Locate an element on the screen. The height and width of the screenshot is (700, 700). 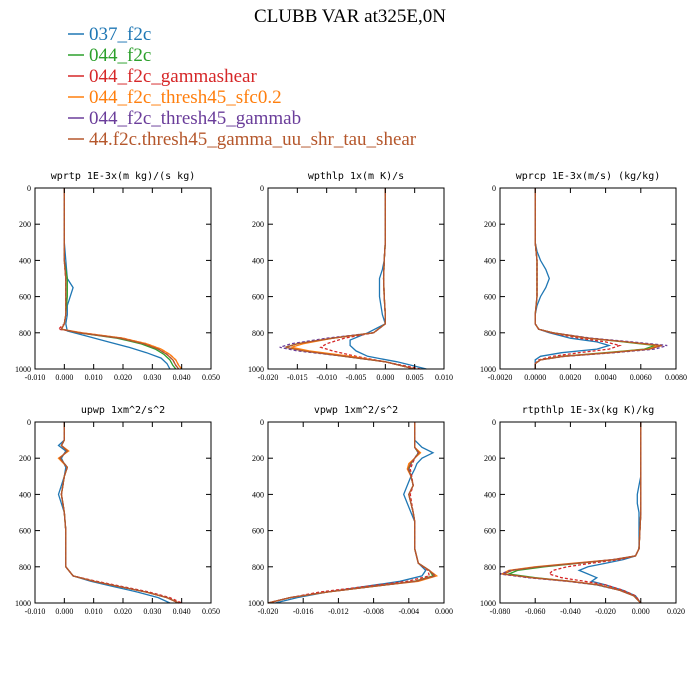
x-tick-label: -0.080 is located at coordinates (500, 611).